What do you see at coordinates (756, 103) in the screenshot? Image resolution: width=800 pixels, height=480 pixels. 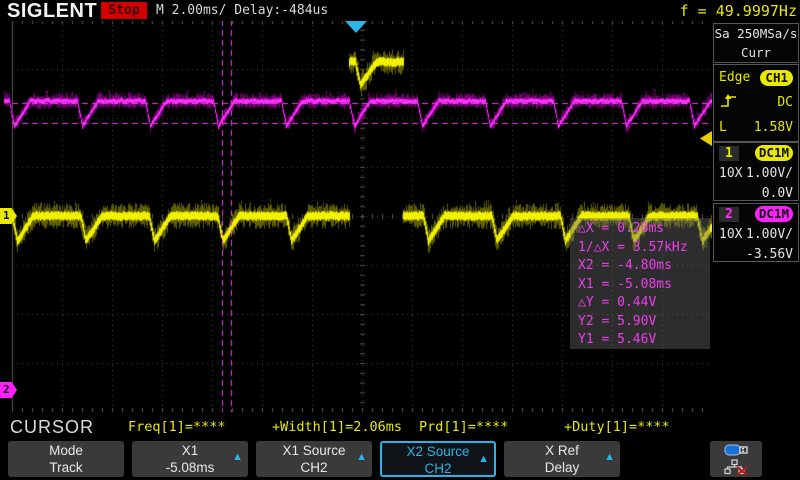 I see `trigger-info-panel: Edge CH1 DC L 1.58V` at bounding box center [756, 103].